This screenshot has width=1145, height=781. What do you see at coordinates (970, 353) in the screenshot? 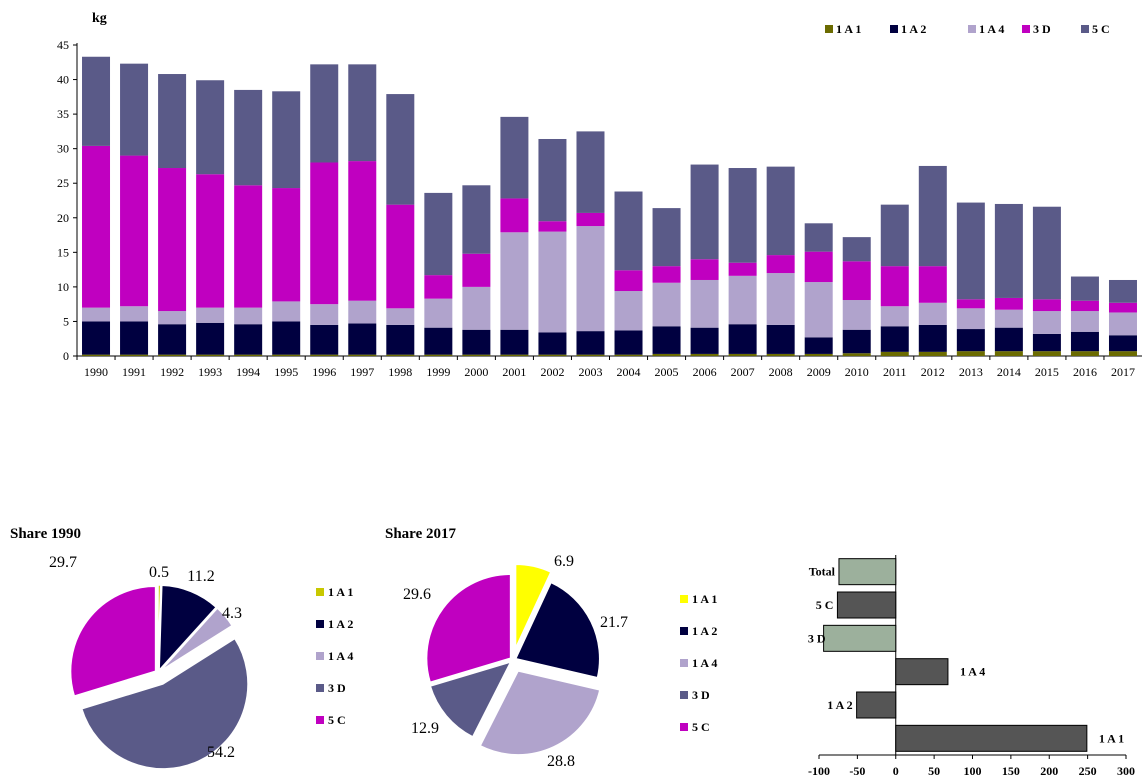
I see `bar-segment-1A1-2013` at bounding box center [970, 353].